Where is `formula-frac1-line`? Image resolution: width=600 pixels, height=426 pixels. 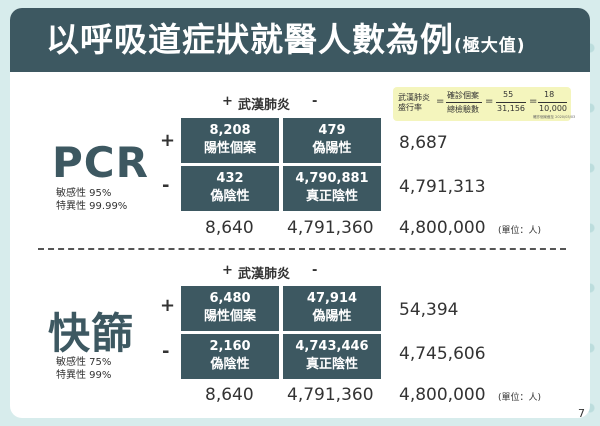
formula-frac1-line is located at coordinates (464, 102).